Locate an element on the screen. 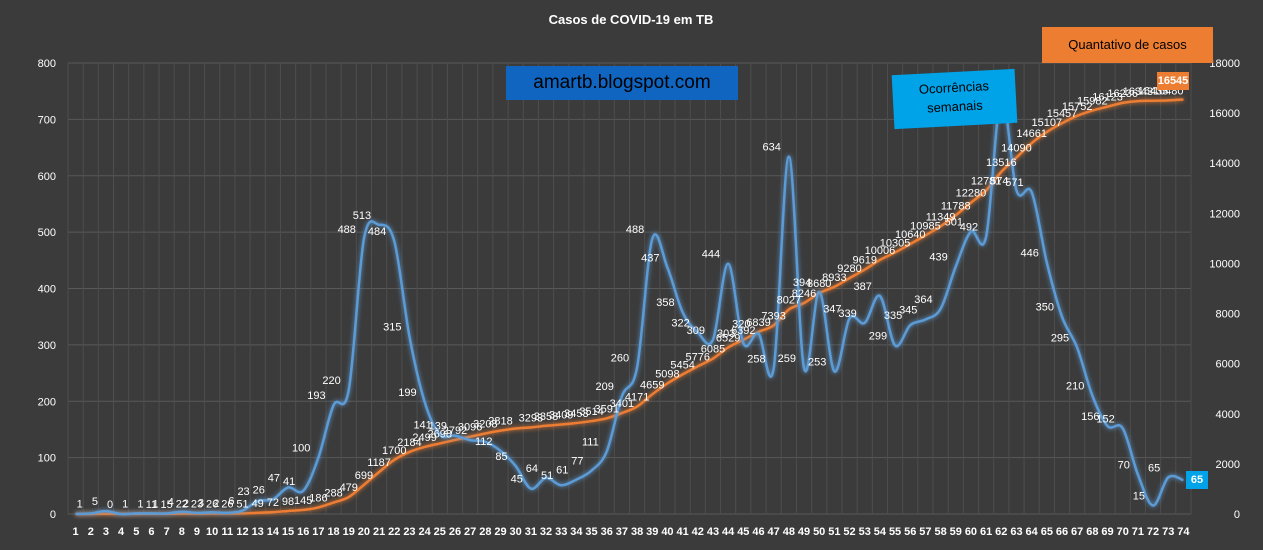  data-label-quantativo: 3358 is located at coordinates (546, 417).